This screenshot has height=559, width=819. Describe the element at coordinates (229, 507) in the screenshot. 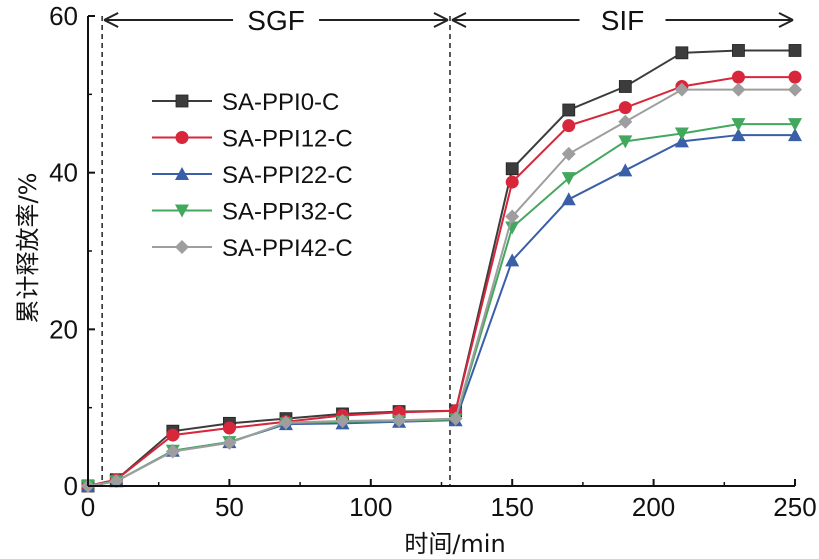

I see `x-tick-label: 50` at that location.